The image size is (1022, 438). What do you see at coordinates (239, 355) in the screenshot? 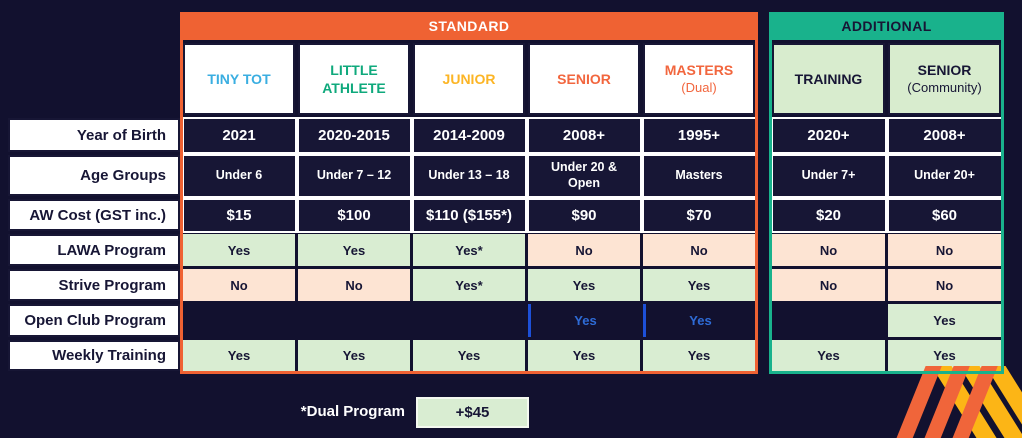
I see `cell-weekly-training-tiny-tot: Yes` at bounding box center [239, 355].